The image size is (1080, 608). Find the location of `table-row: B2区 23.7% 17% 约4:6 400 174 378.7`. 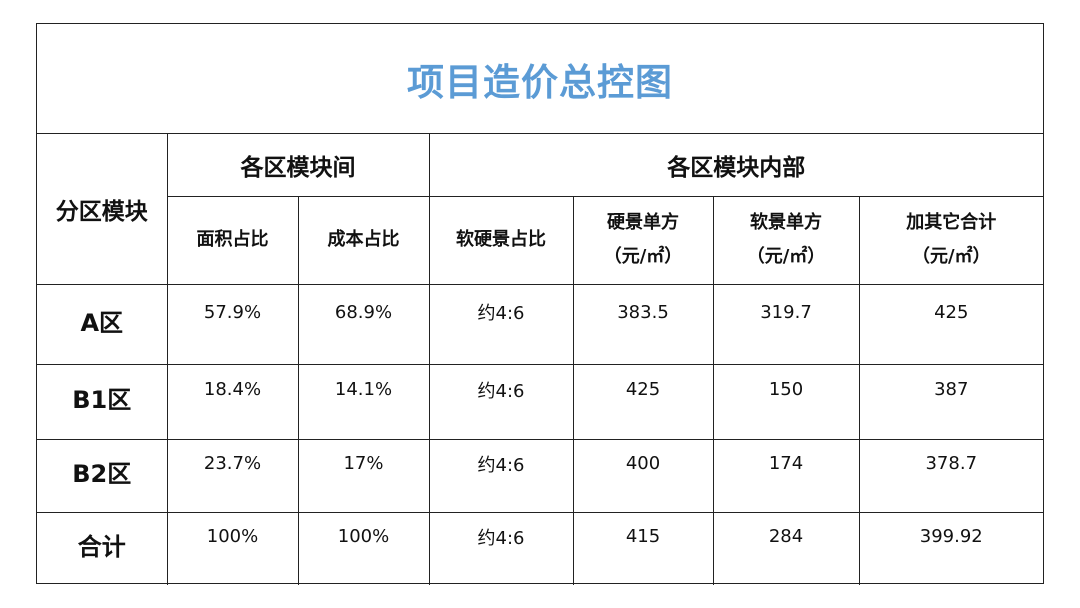

table-row: B2区 23.7% 17% 约4:6 400 174 378.7 is located at coordinates (540, 475).